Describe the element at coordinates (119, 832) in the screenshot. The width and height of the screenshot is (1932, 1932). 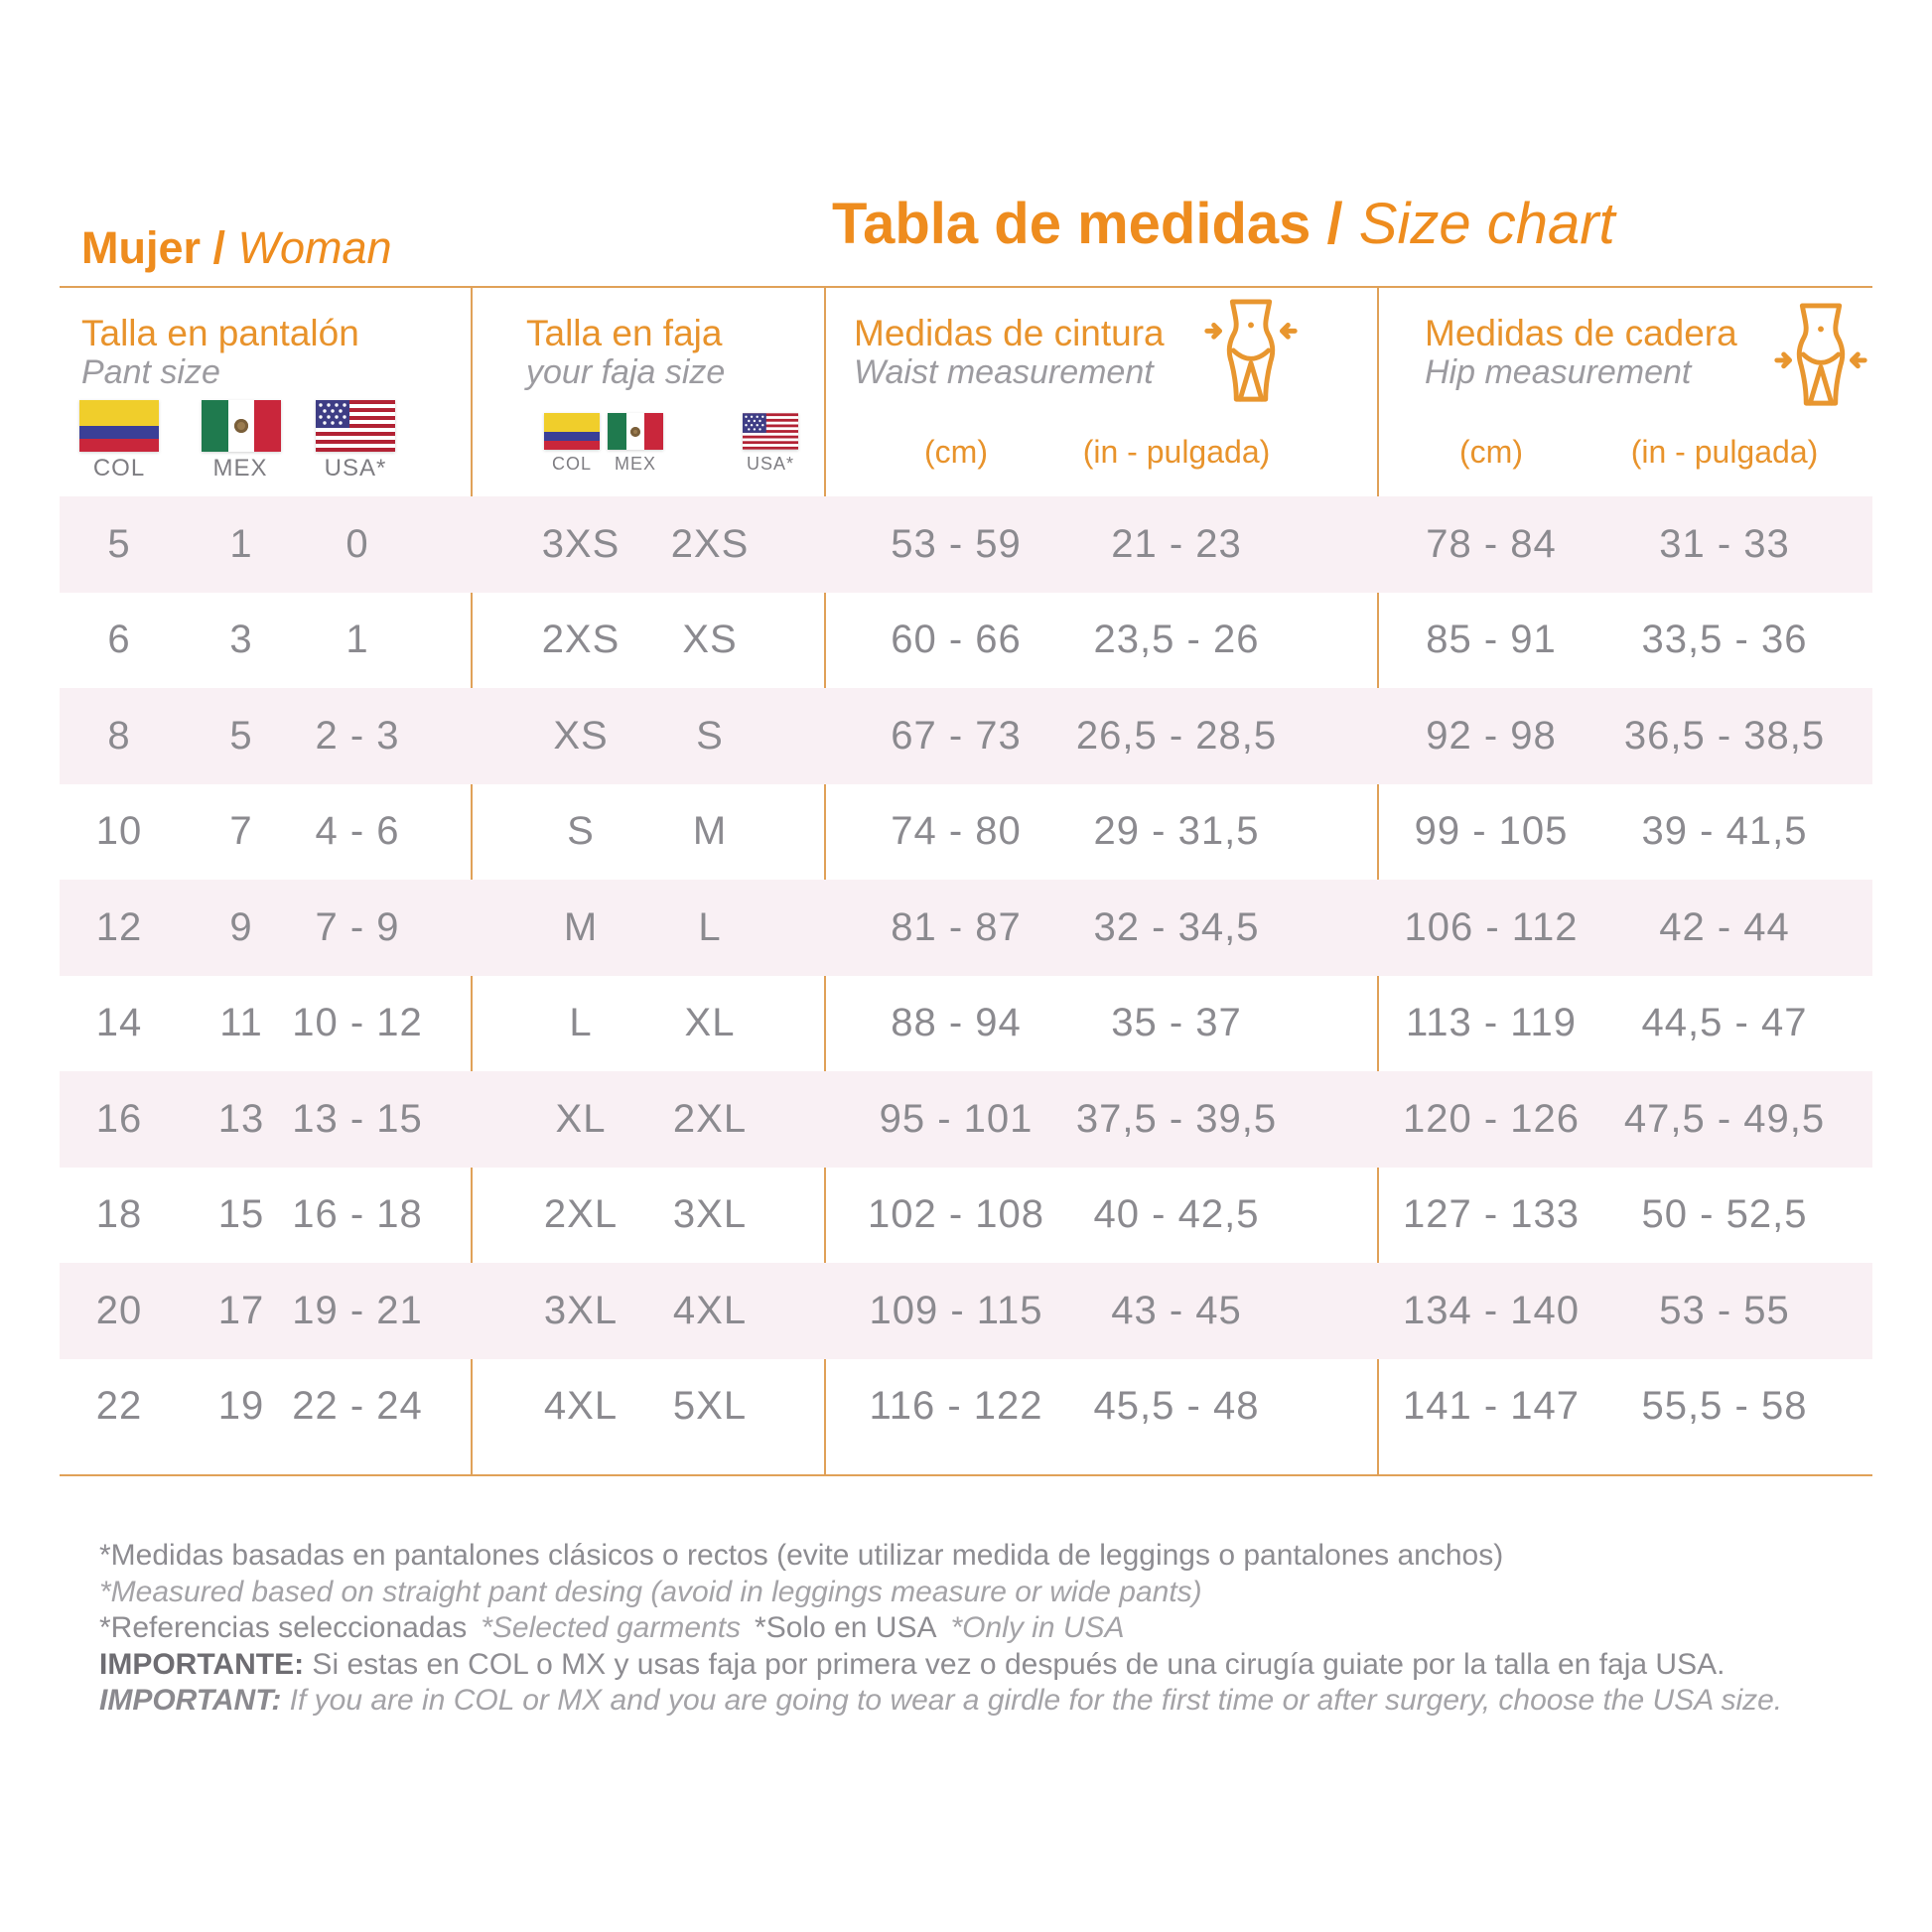
I see `pant-col-cell: 10` at that location.